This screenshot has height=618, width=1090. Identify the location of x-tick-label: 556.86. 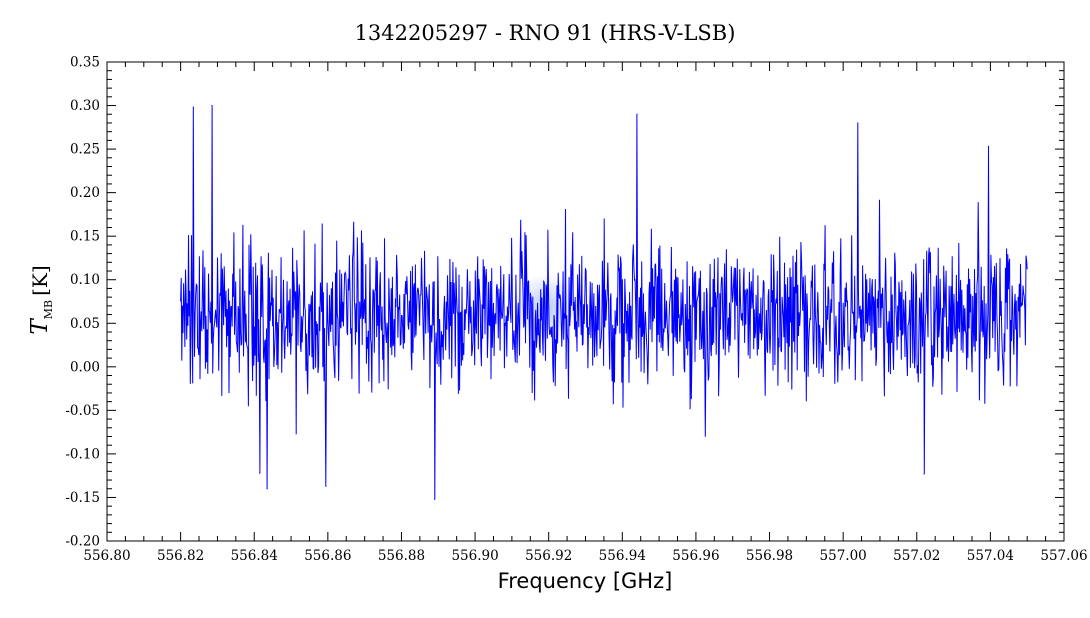
(327, 556).